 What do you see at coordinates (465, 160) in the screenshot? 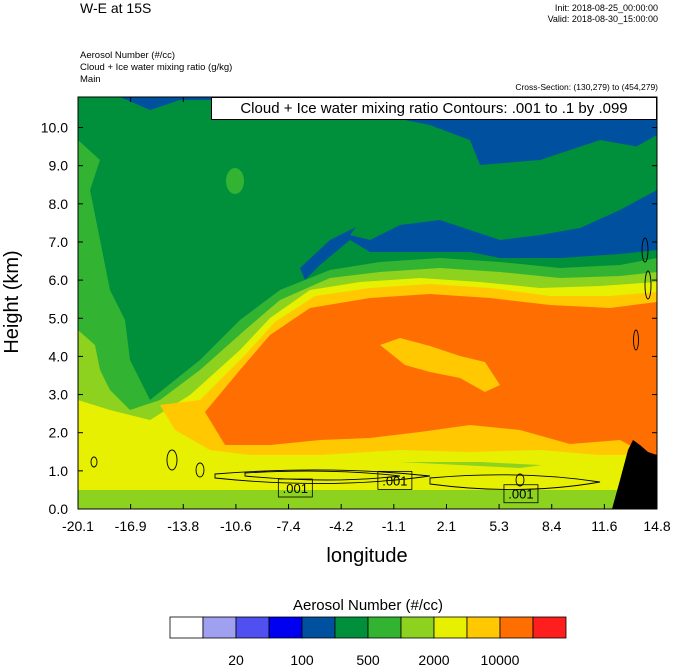
I see `blob-green-cloud` at bounding box center [465, 160].